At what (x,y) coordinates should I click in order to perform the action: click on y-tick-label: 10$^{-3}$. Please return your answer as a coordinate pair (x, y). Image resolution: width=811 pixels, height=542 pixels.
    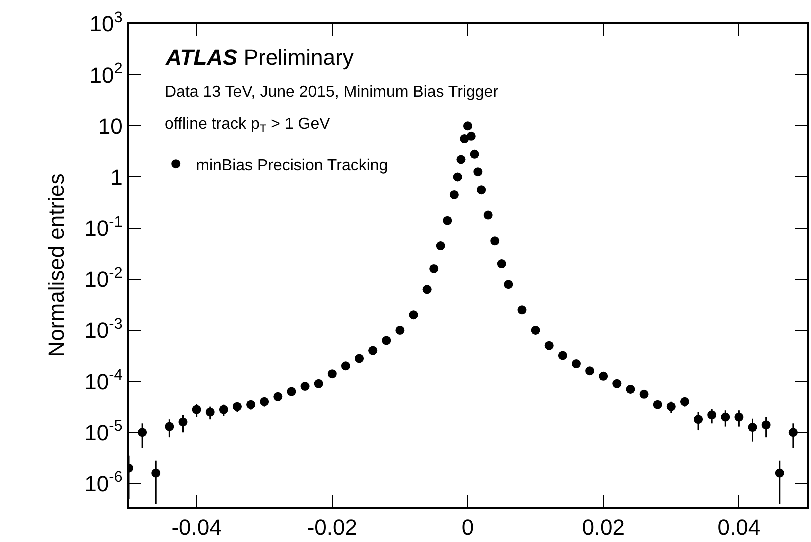
    Looking at the image, I should click on (103, 330).